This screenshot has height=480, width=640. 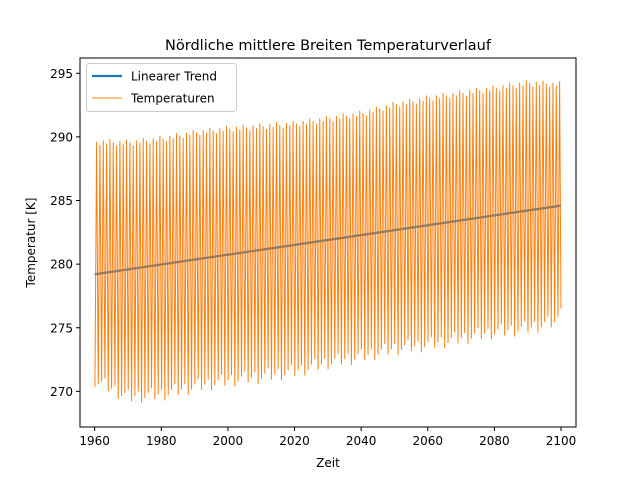 I want to click on y-axis-label: Temperatur [K], so click(x=31, y=243).